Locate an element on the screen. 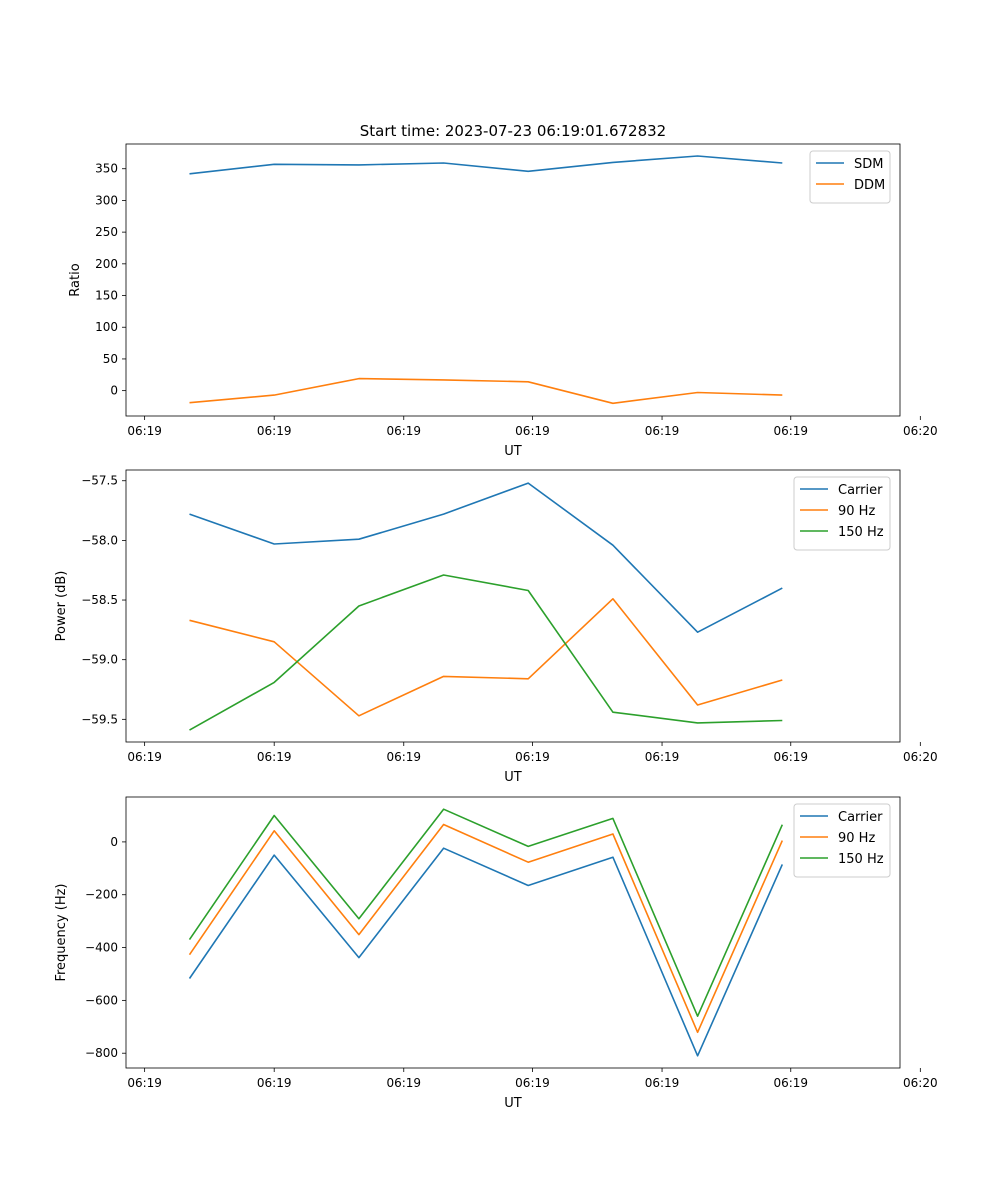 Image resolution: width=1000 pixels, height=1200 pixels. y-tick-label: 300 is located at coordinates (106, 200).